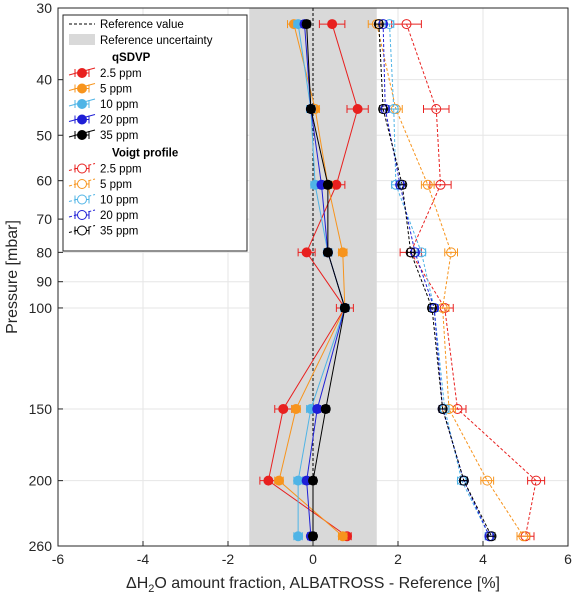 The width and height of the screenshot is (575, 600). Describe the element at coordinates (44, 8) in the screenshot. I see `y-tick-label: 30` at that location.